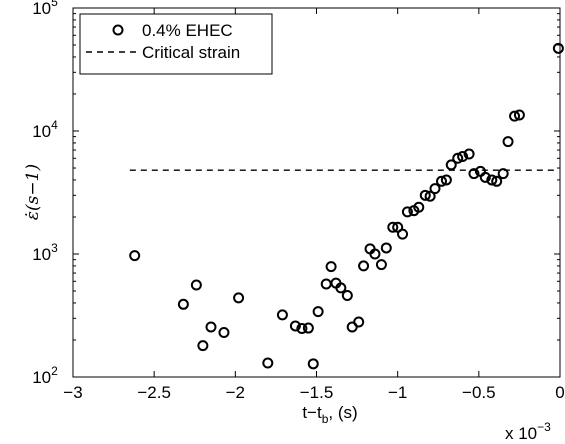 Image resolution: width=565 pixels, height=444 pixels. I want to click on x-tick-label: 0, so click(559, 392).